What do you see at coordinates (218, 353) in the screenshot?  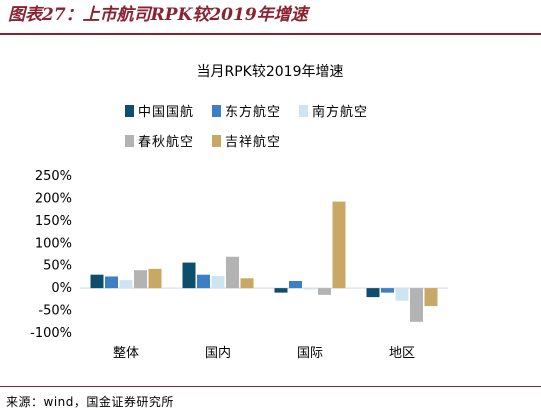 I see `x-tick-label: 国内` at bounding box center [218, 353].